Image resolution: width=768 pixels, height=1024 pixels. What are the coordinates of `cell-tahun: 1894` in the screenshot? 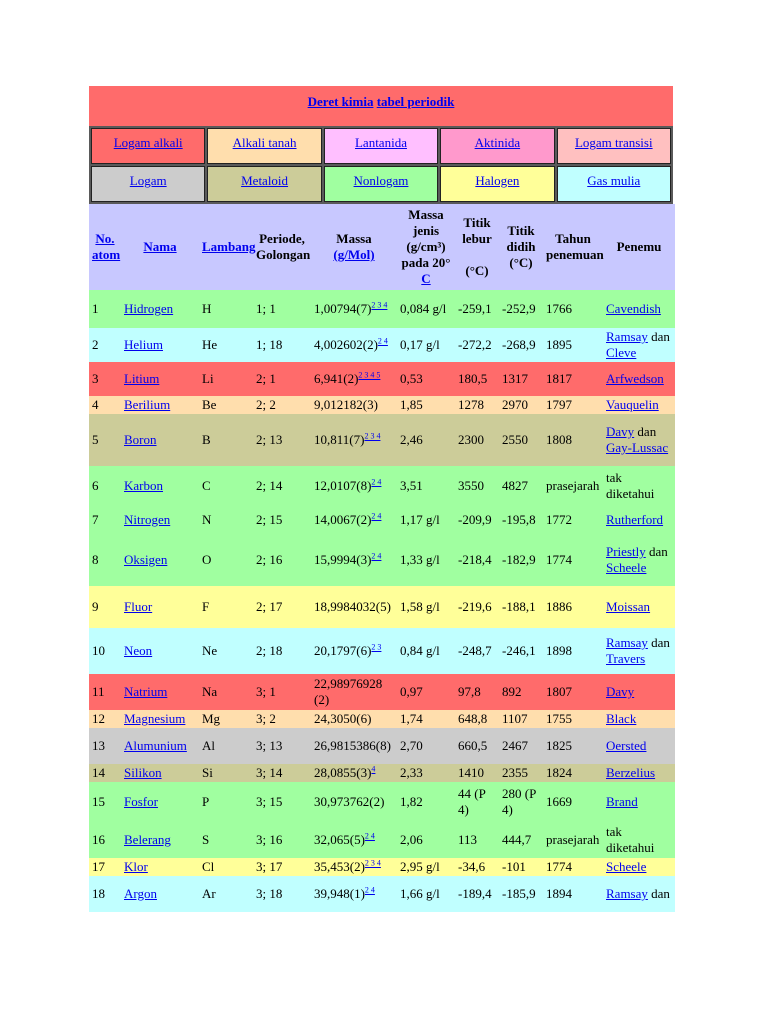 It's located at (559, 893).